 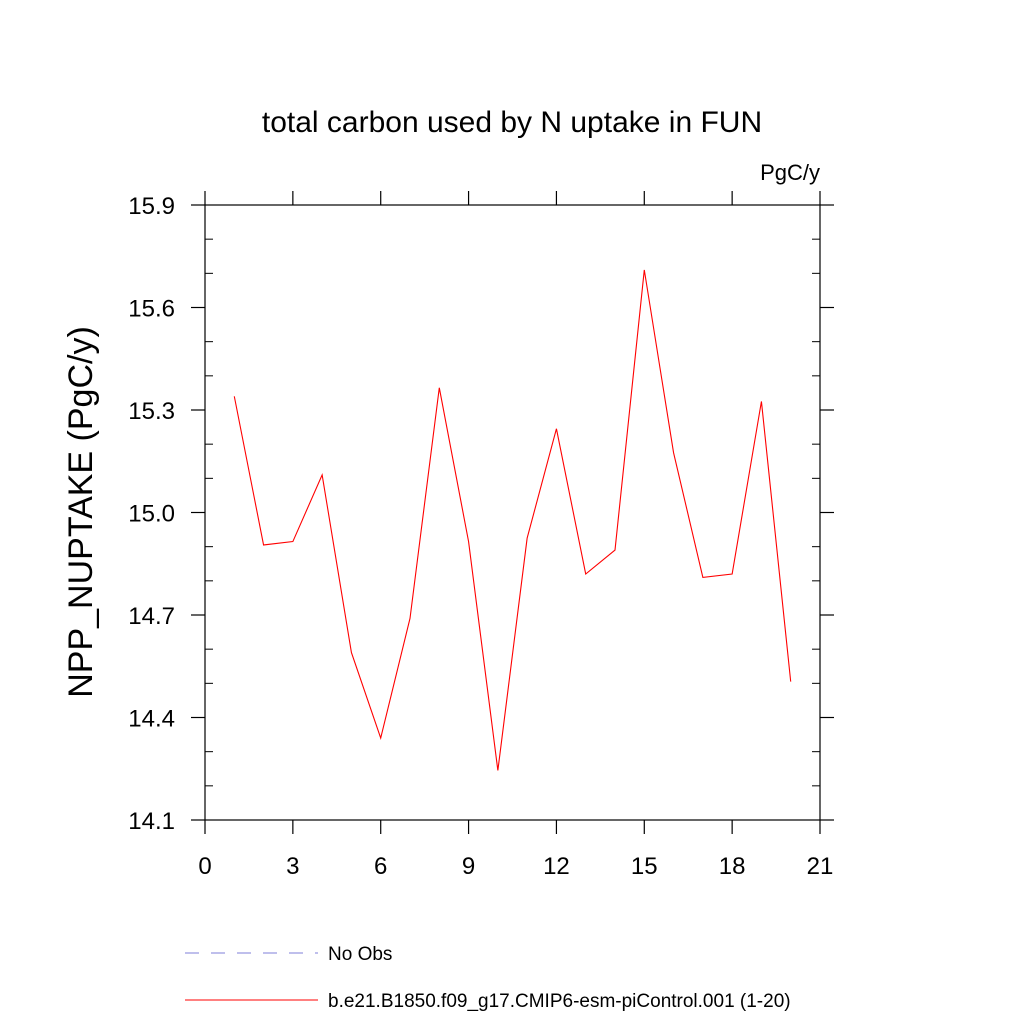 What do you see at coordinates (151, 514) in the screenshot?
I see `y-tick-label: 15.0` at bounding box center [151, 514].